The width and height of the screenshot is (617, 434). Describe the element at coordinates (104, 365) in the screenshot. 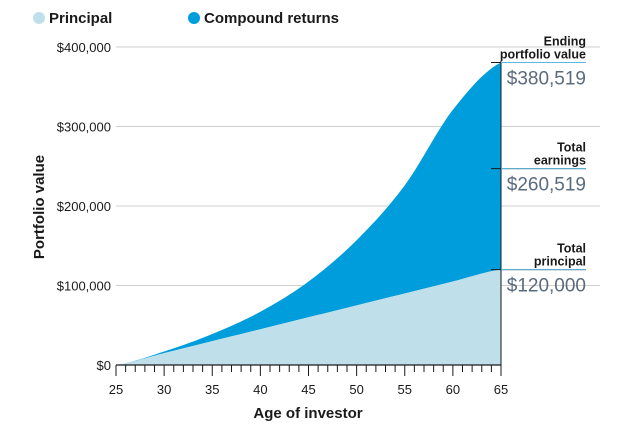

I see `y-tick-label: $0` at that location.